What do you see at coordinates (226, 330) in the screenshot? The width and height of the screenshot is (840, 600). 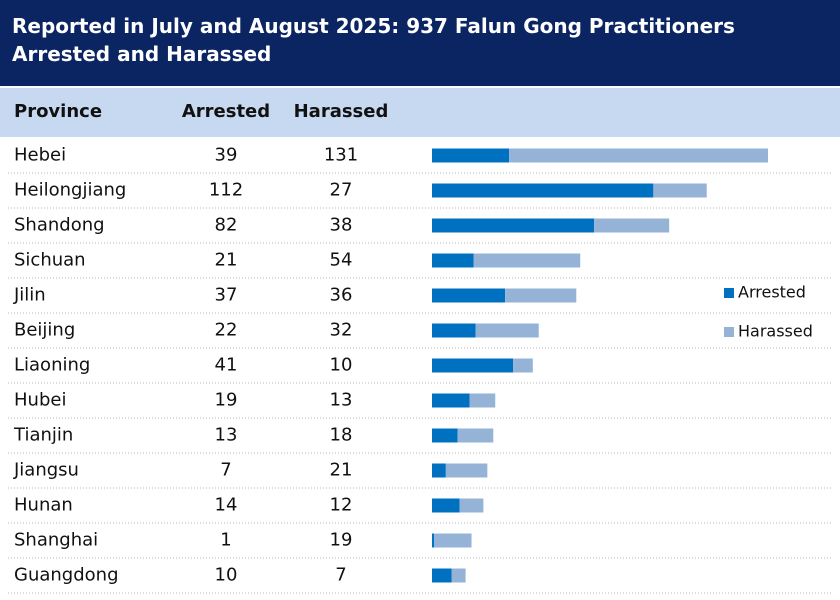 I see `cell-value: 22` at bounding box center [226, 330].